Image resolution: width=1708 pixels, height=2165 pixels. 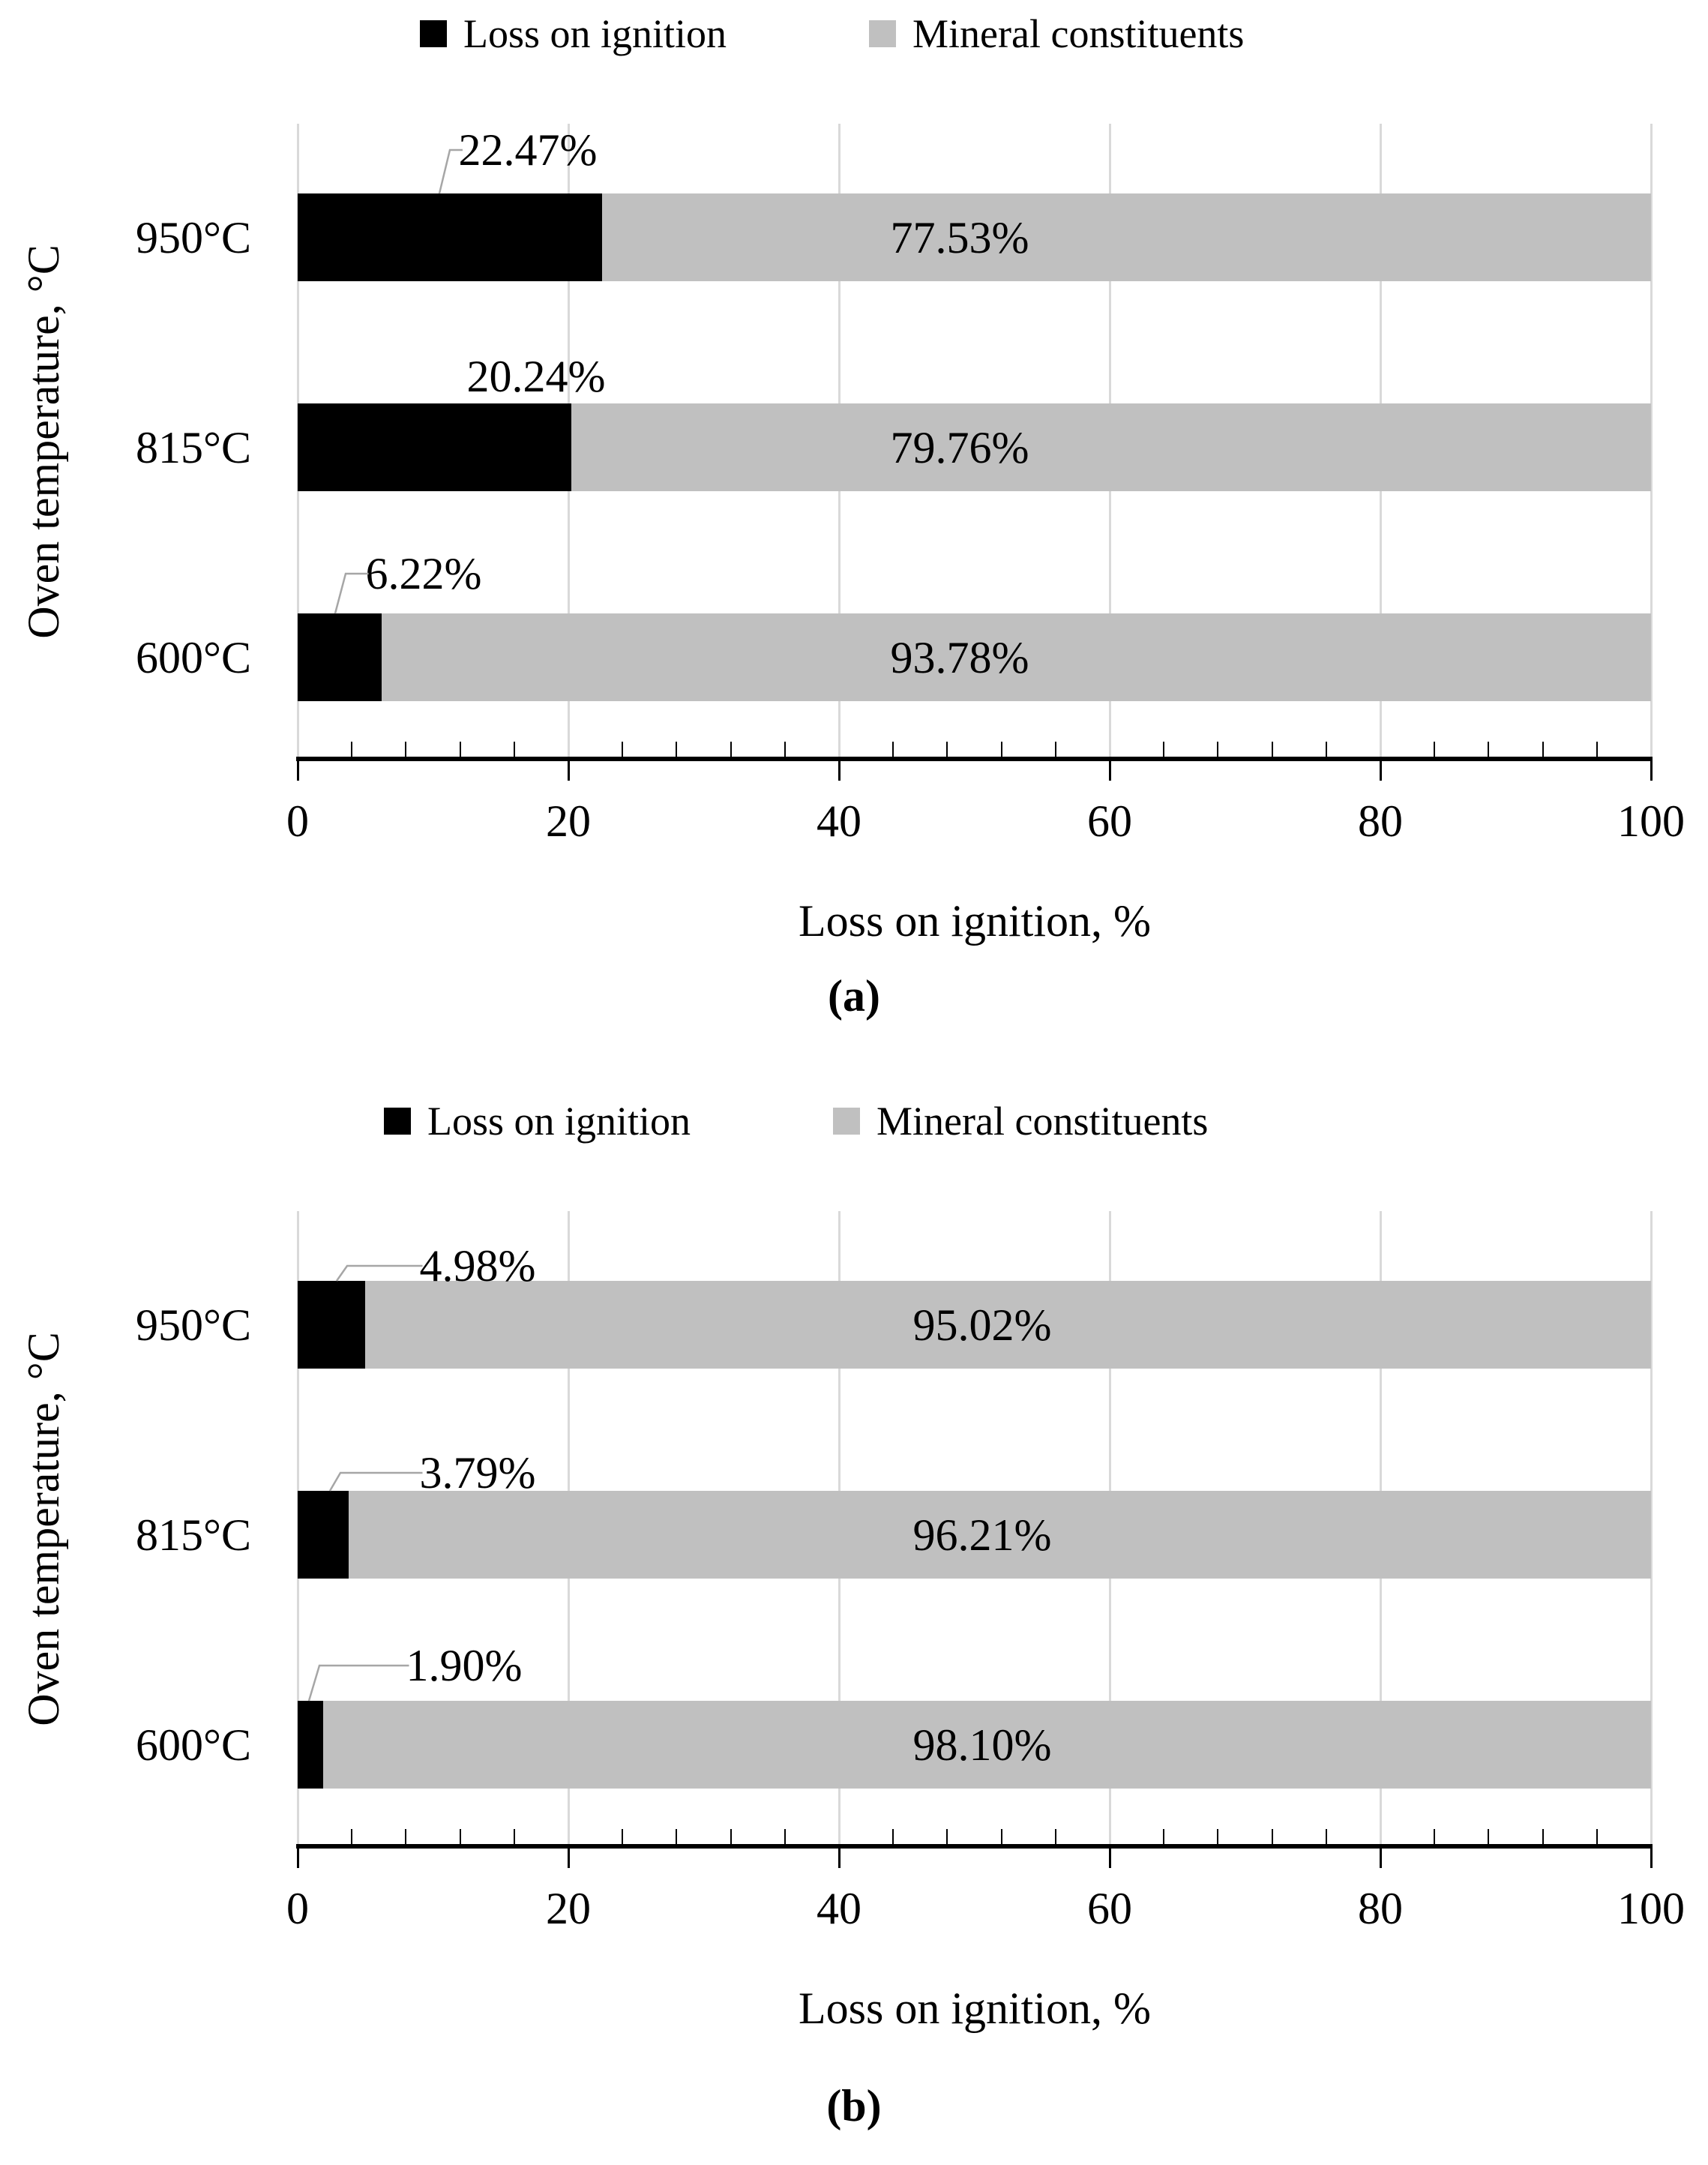 I want to click on data-label-loss-on-ignition: 1.90%, so click(x=464, y=1665).